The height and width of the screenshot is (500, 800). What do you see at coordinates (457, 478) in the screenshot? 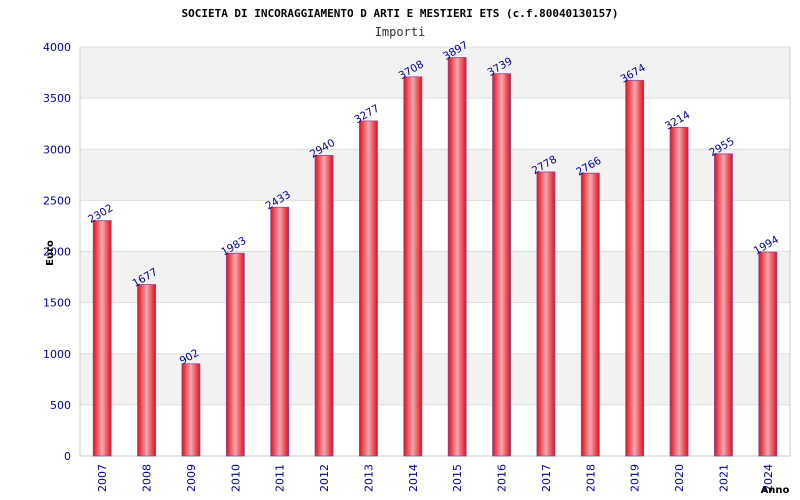
I see `x-tick-label: 2015` at bounding box center [457, 478].